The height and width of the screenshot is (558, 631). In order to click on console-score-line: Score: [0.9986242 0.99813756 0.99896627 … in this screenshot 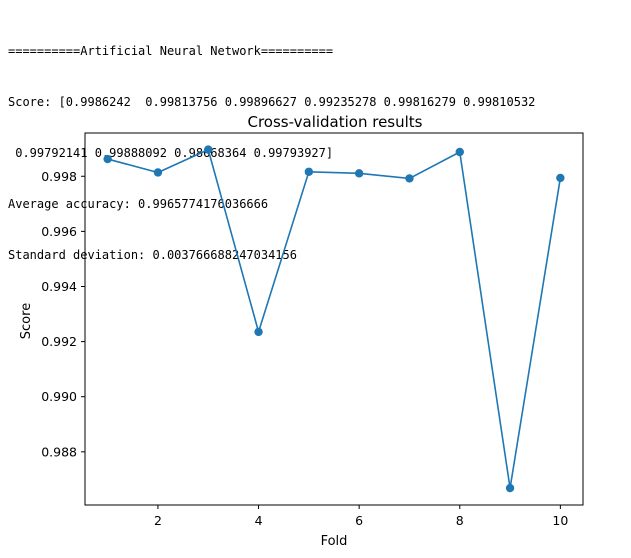, I will do `click(272, 102)`.